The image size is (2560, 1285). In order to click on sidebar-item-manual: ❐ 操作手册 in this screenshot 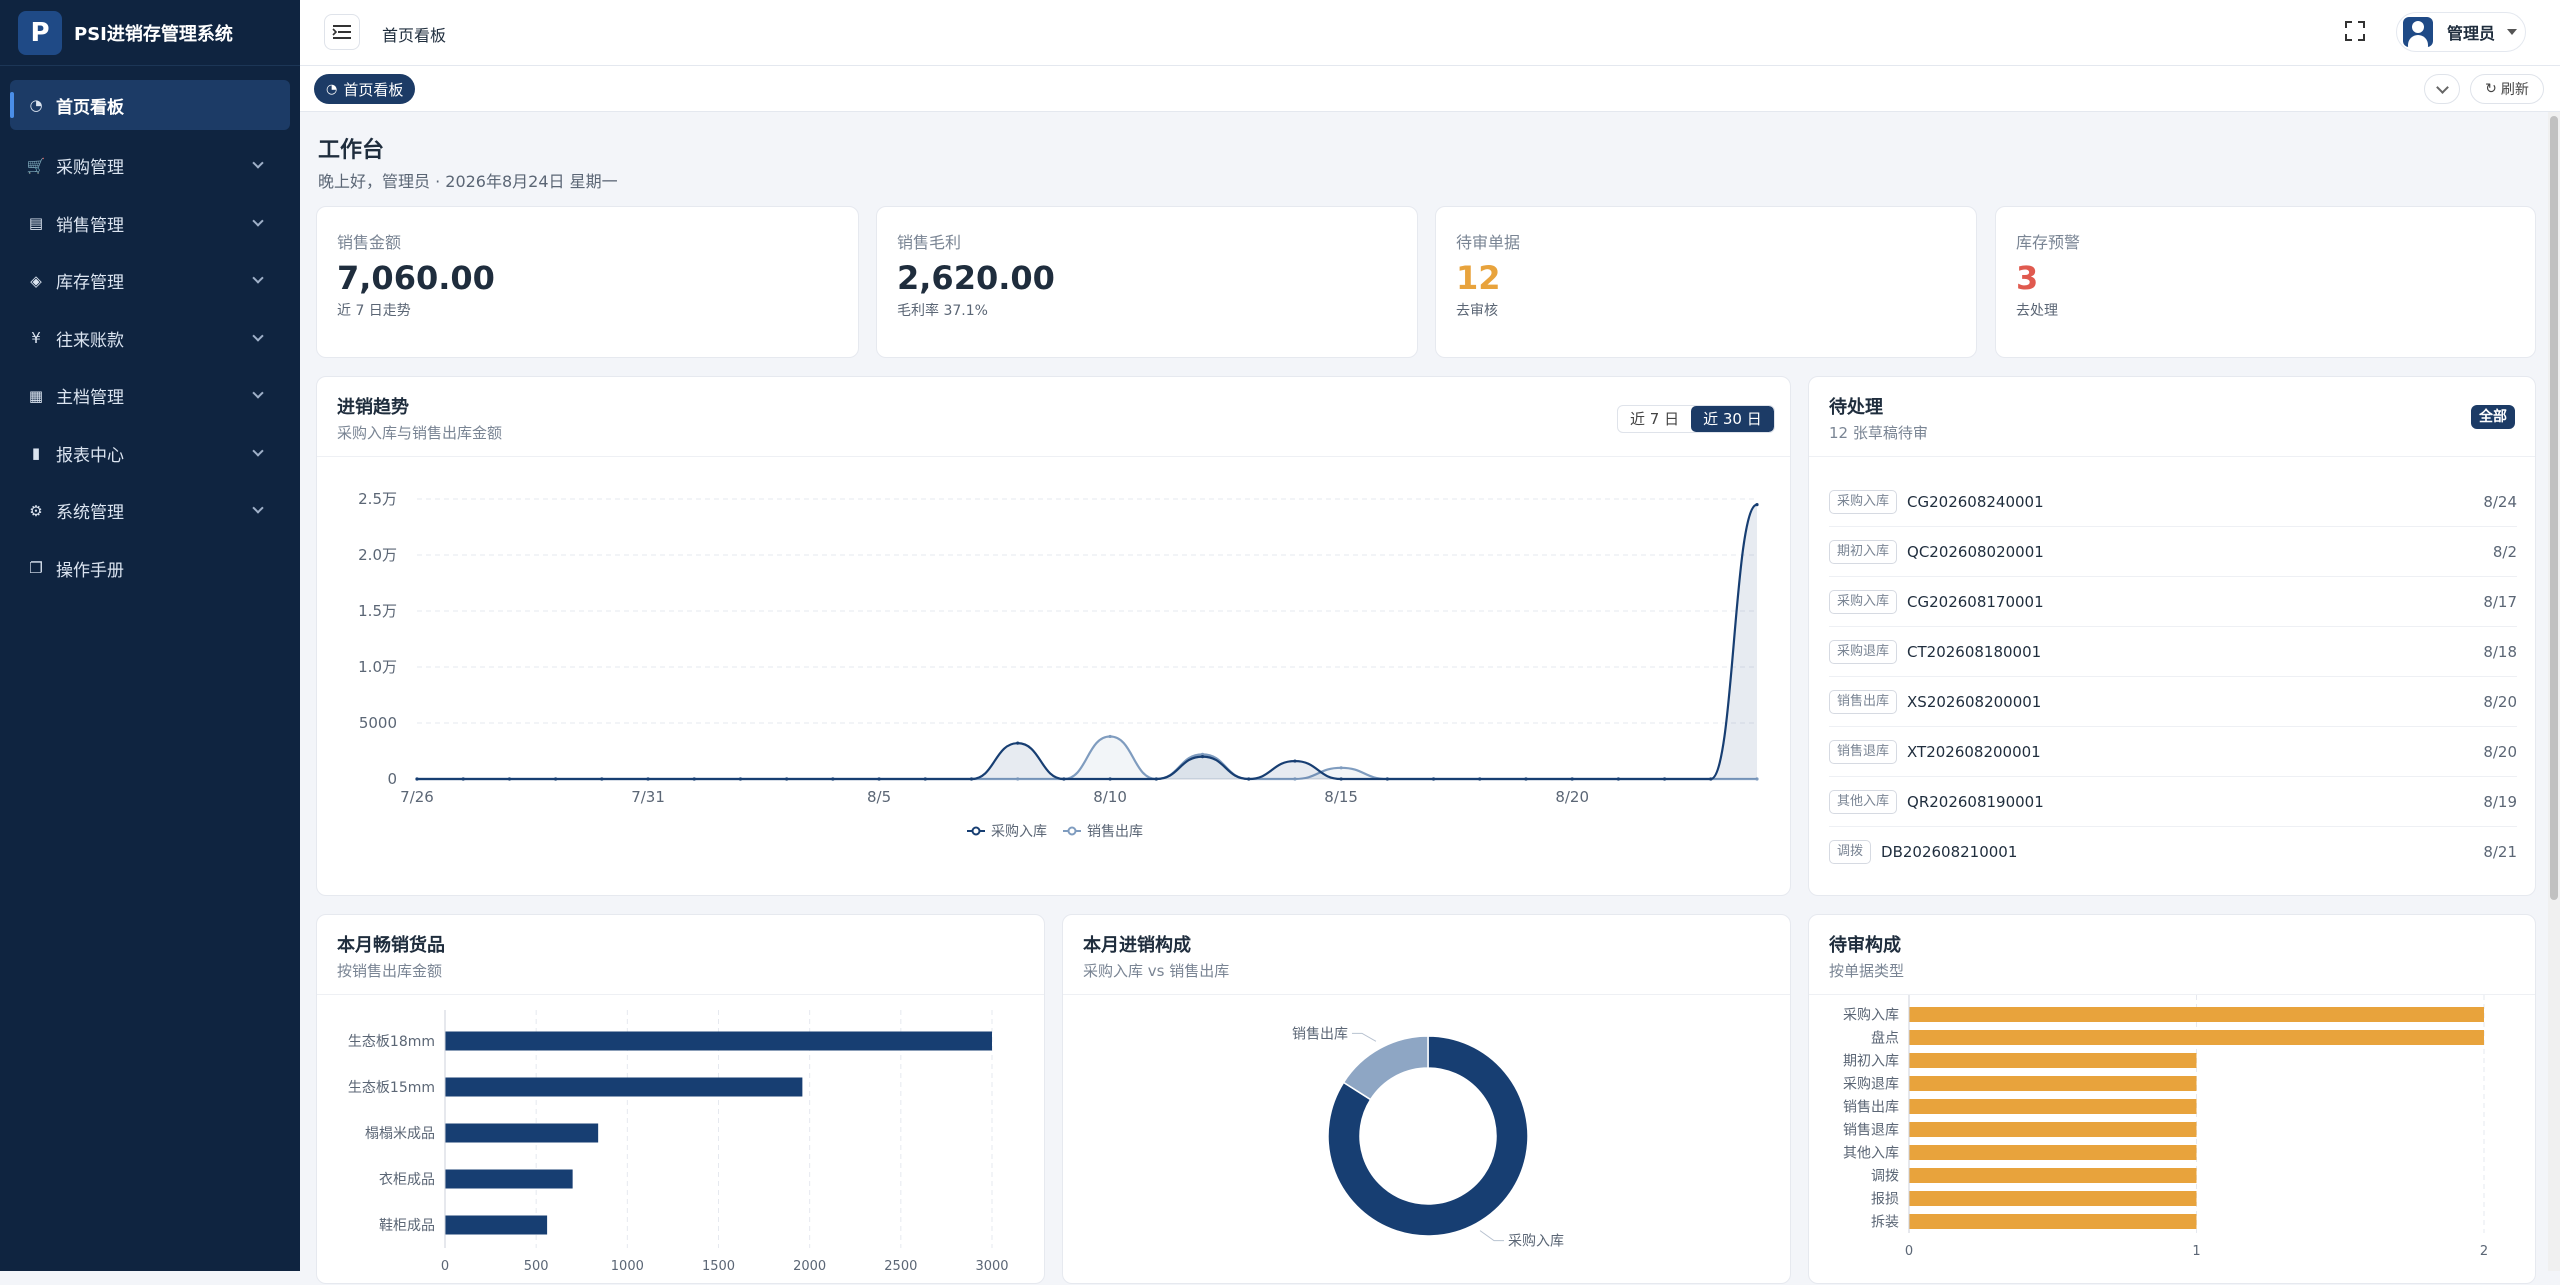, I will do `click(150, 569)`.